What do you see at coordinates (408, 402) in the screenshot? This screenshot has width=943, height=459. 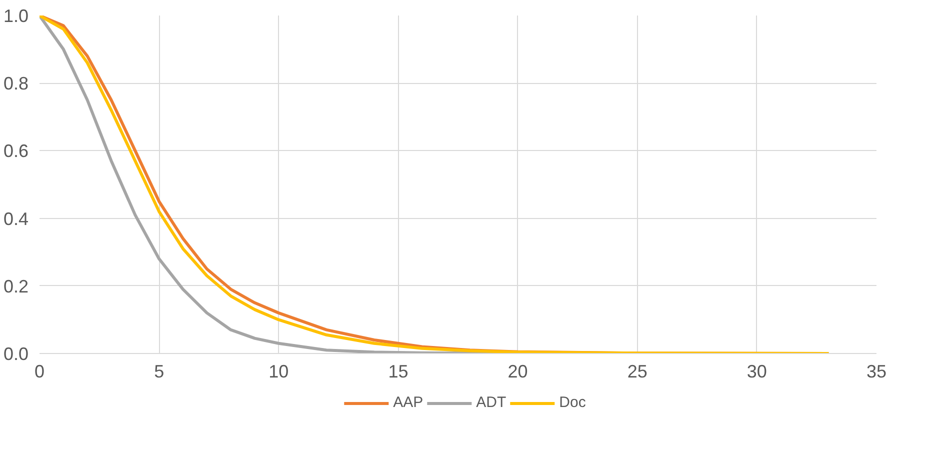 I see `legend-label: AAP` at bounding box center [408, 402].